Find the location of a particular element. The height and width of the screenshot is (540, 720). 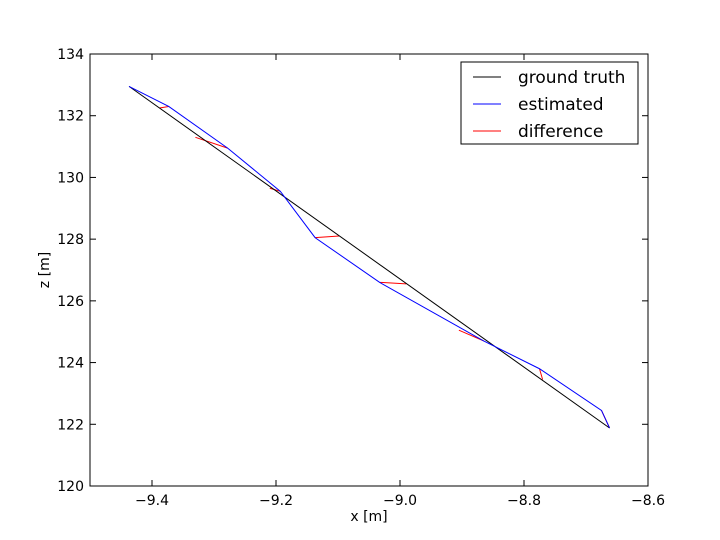

x-tick-label: −8.6 is located at coordinates (648, 501).